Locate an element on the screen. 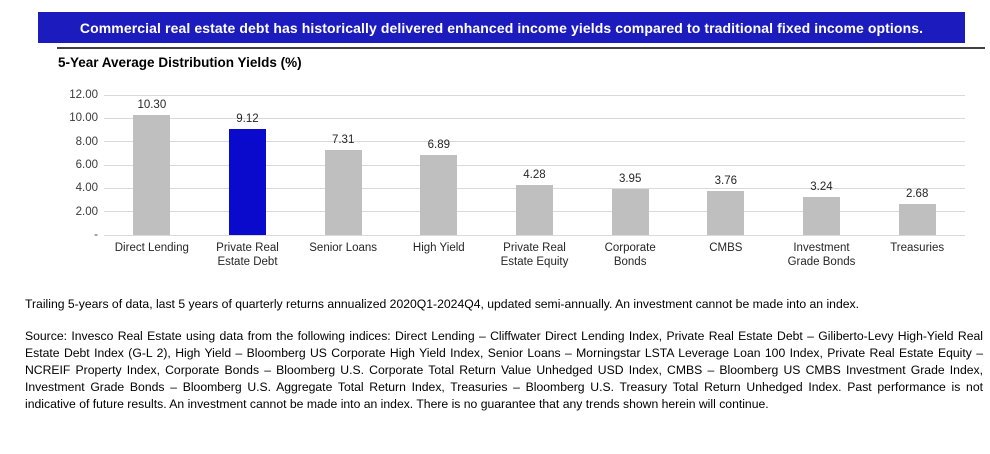 The height and width of the screenshot is (454, 990). category-label: Investment Grade Bonds is located at coordinates (821, 255).